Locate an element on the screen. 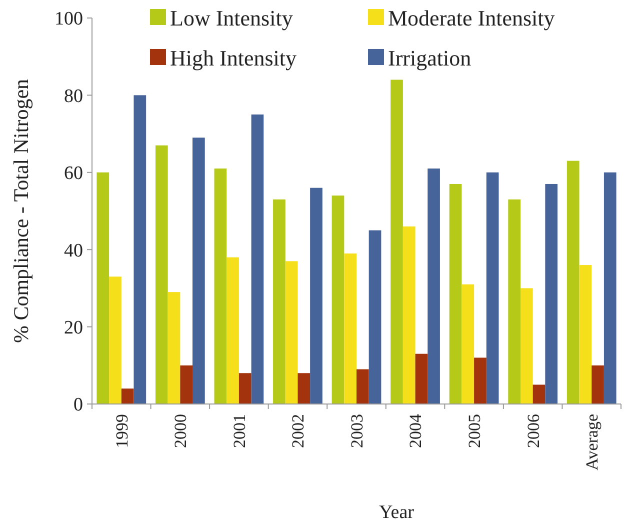 This screenshot has width=629, height=524. legend-label: Moderate Intensity is located at coordinates (471, 18).